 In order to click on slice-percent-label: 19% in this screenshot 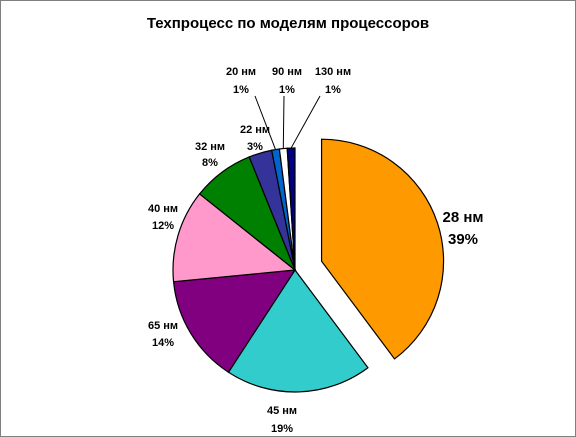, I will do `click(282, 429)`.